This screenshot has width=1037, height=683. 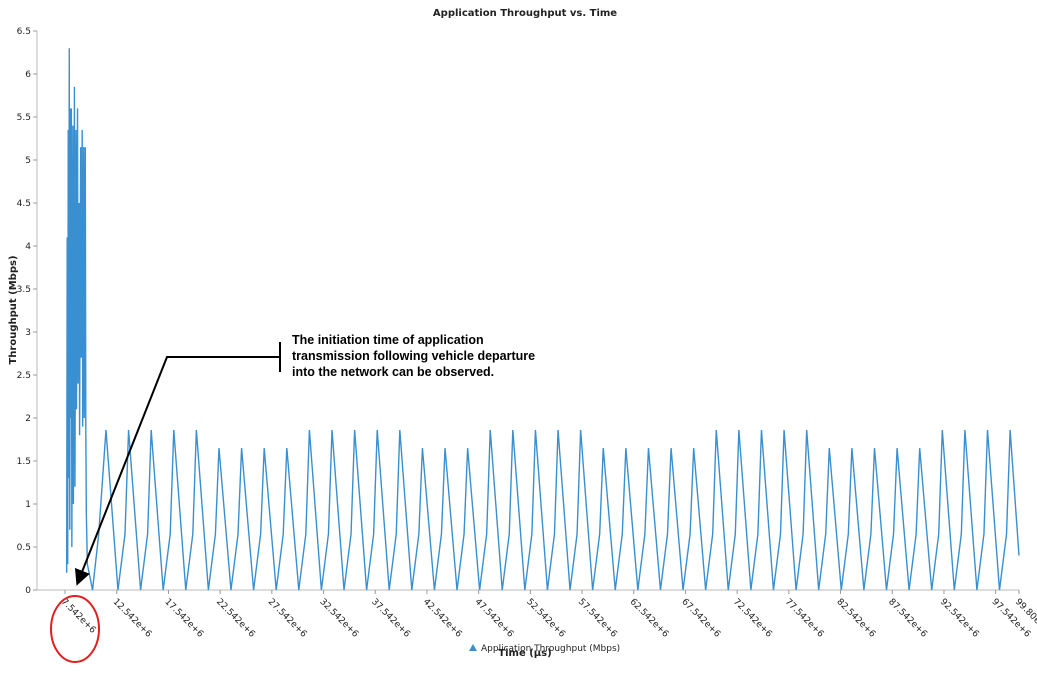 I want to click on y-tick-label: 2.5, so click(x=24, y=376).